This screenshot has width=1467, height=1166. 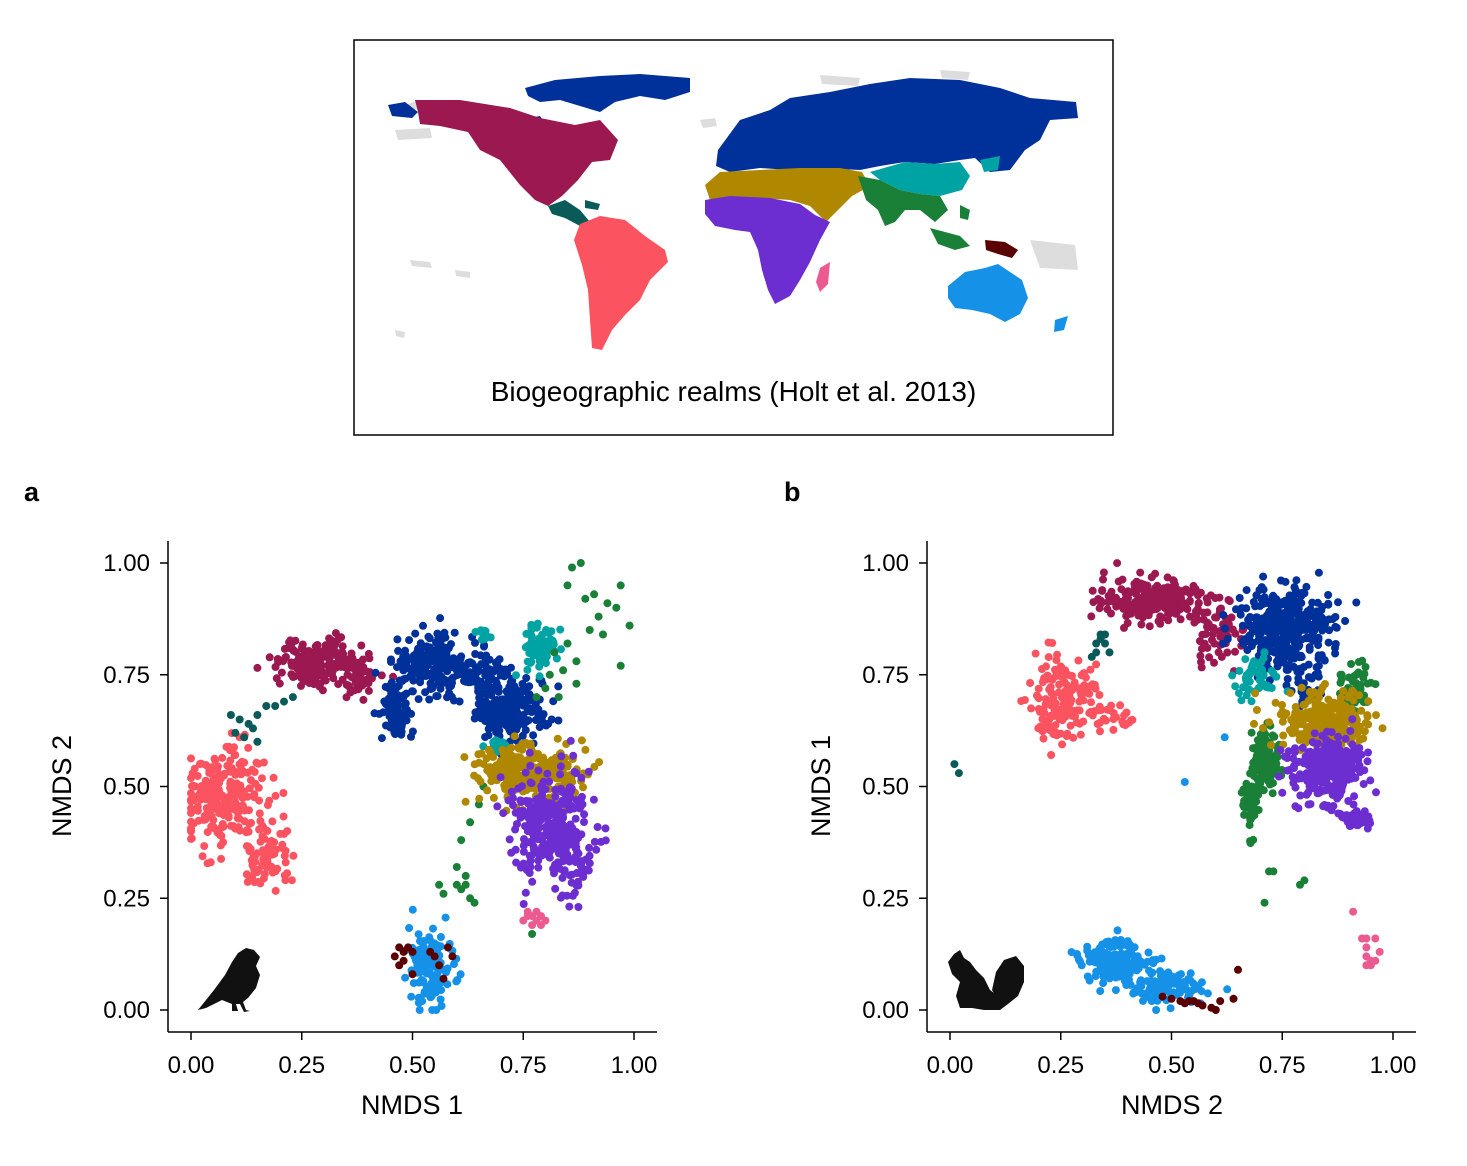 I want to click on squirrel-icon, so click(x=986, y=980).